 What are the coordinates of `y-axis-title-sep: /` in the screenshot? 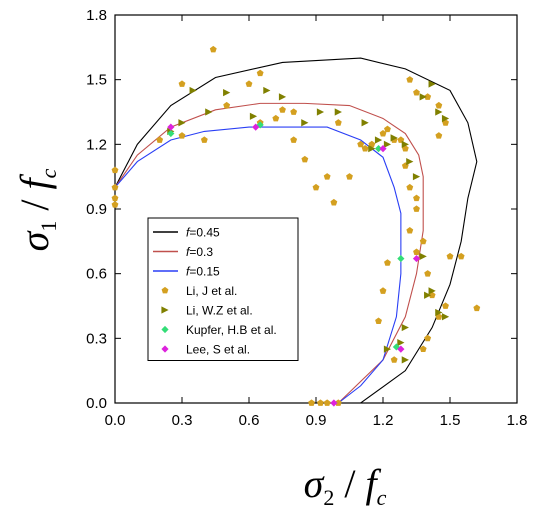 It's located at (34, 205).